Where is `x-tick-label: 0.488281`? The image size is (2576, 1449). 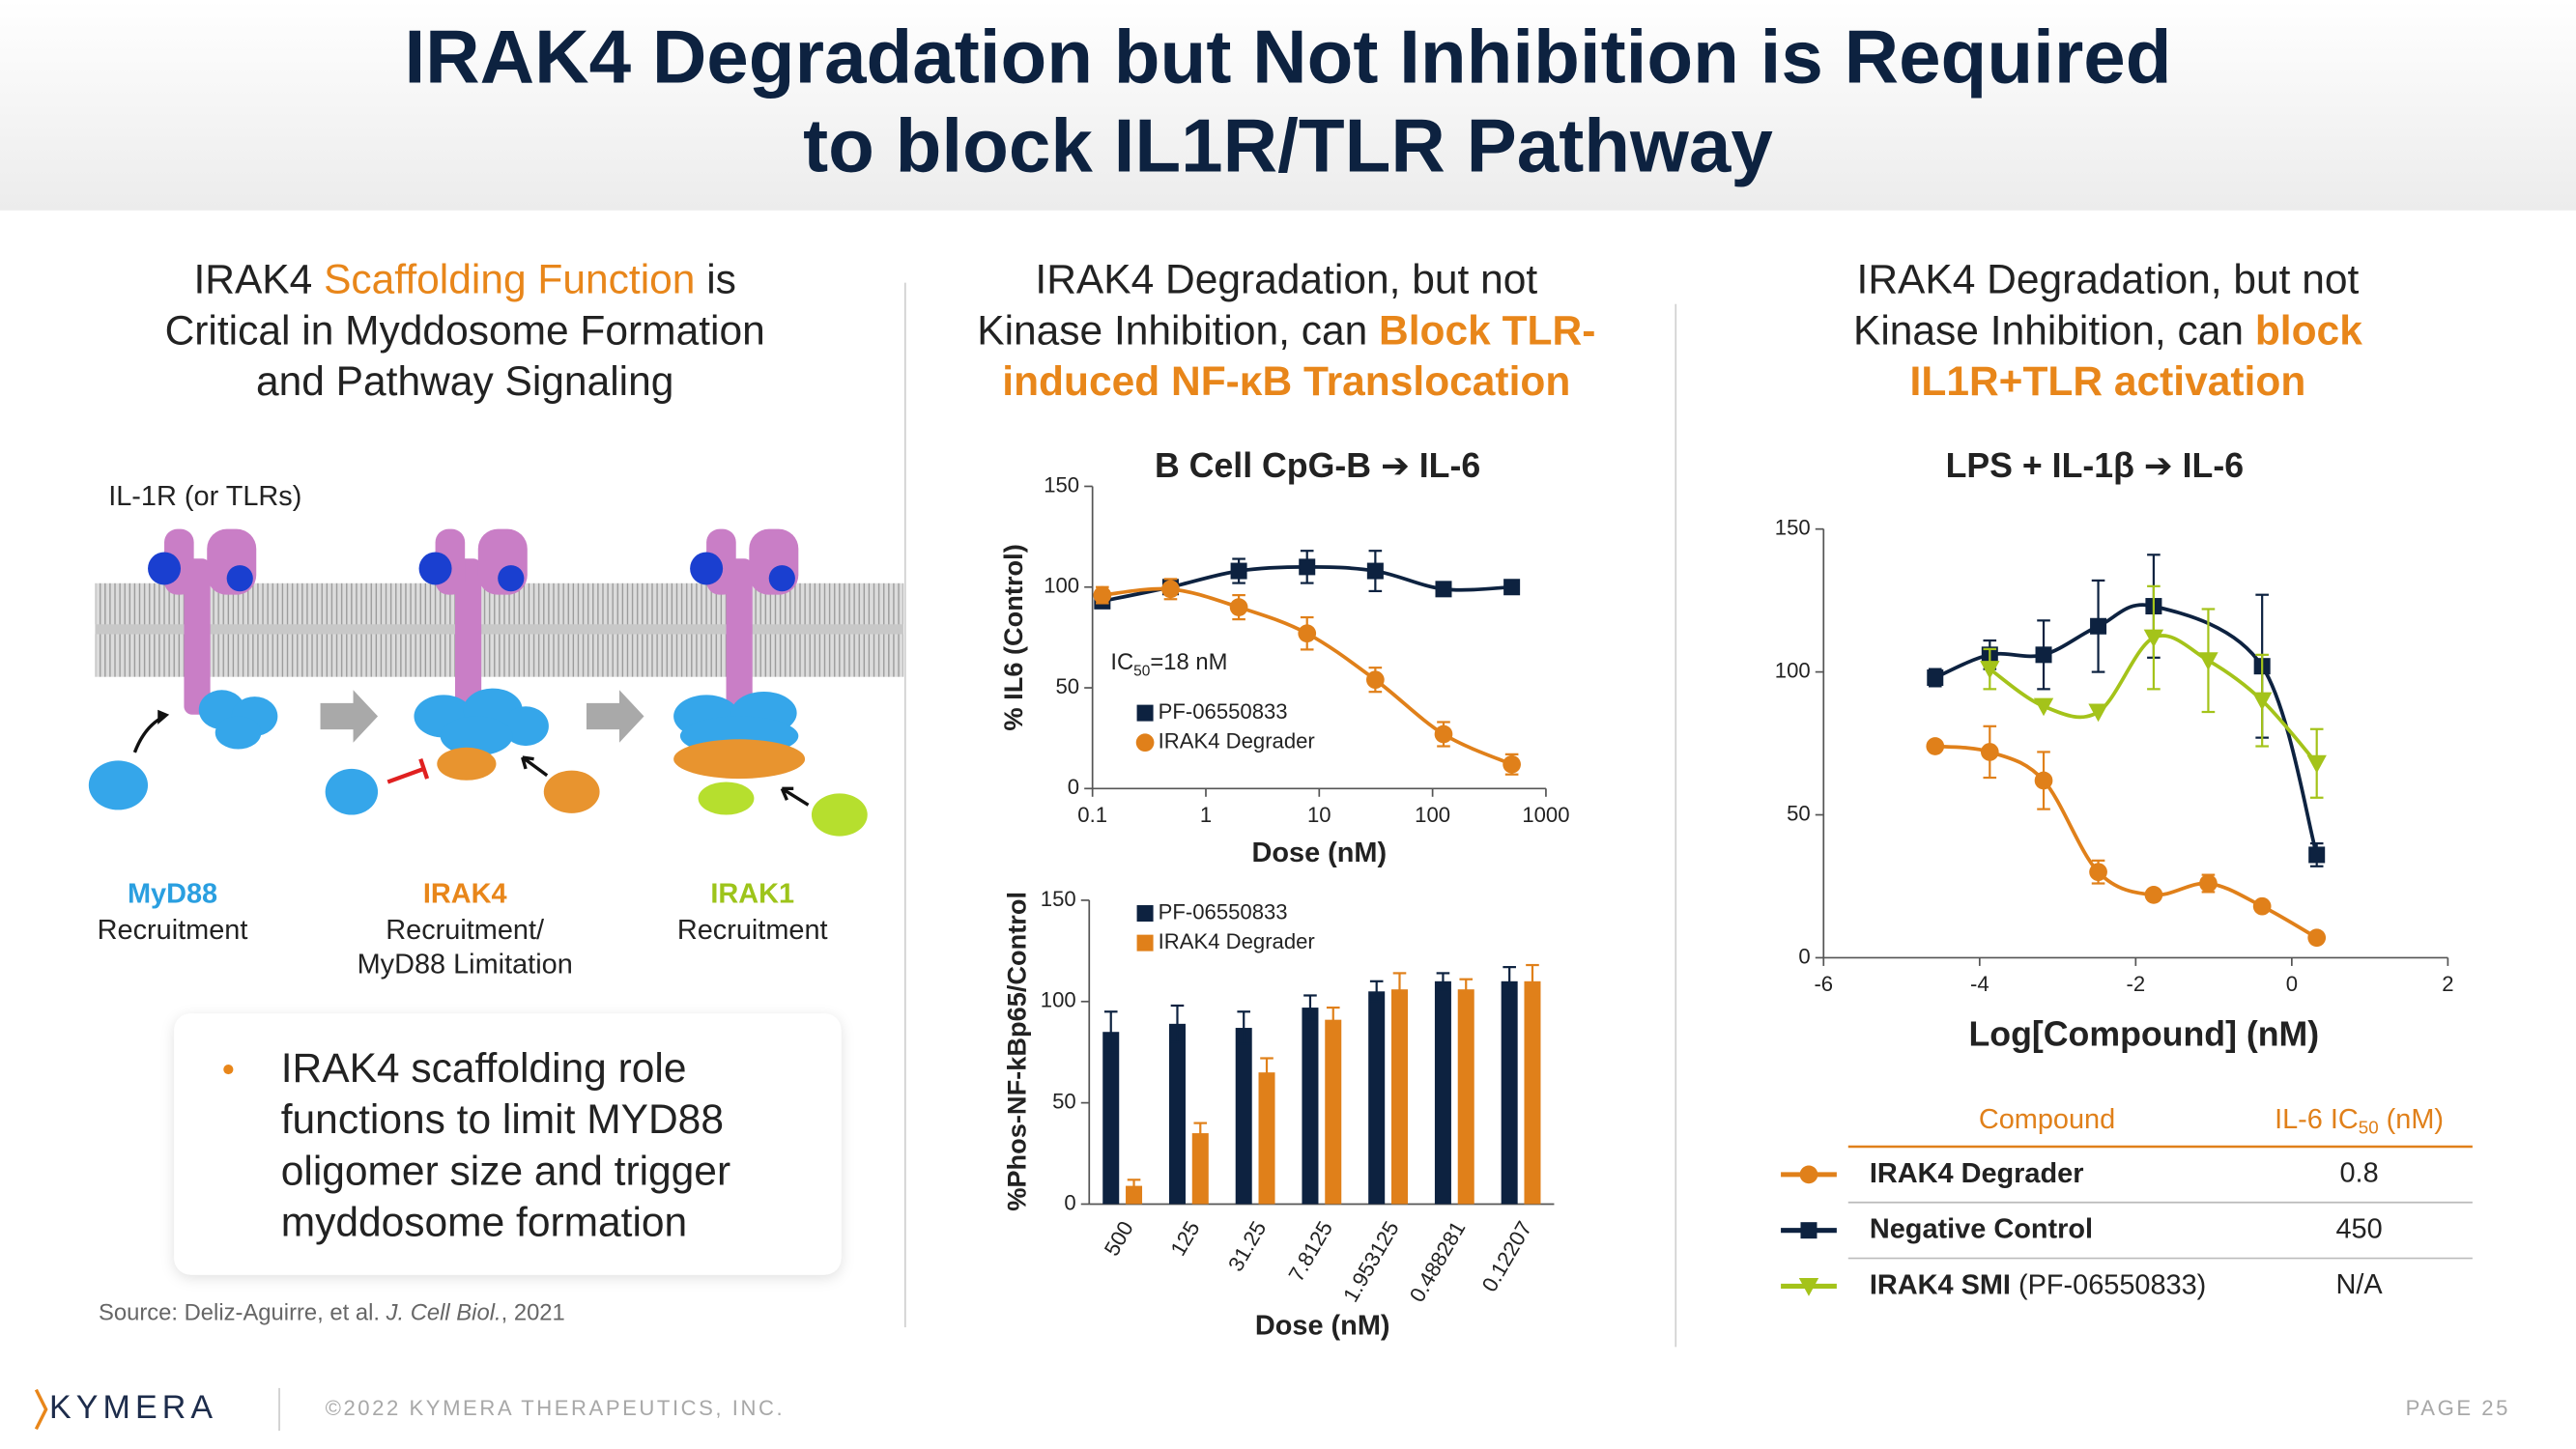
x-tick-label: 0.488281 is located at coordinates (1438, 1261).